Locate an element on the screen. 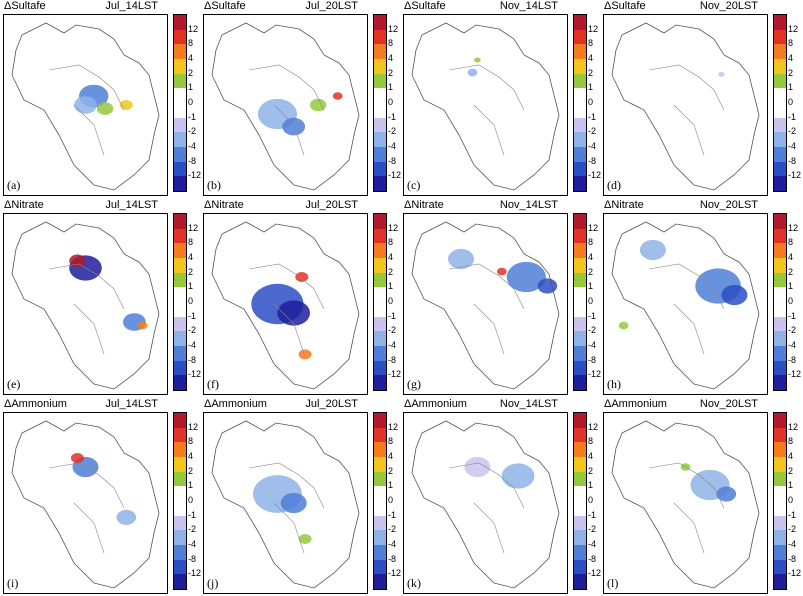 The image size is (803, 596). map-frame: (f) is located at coordinates (285, 304).